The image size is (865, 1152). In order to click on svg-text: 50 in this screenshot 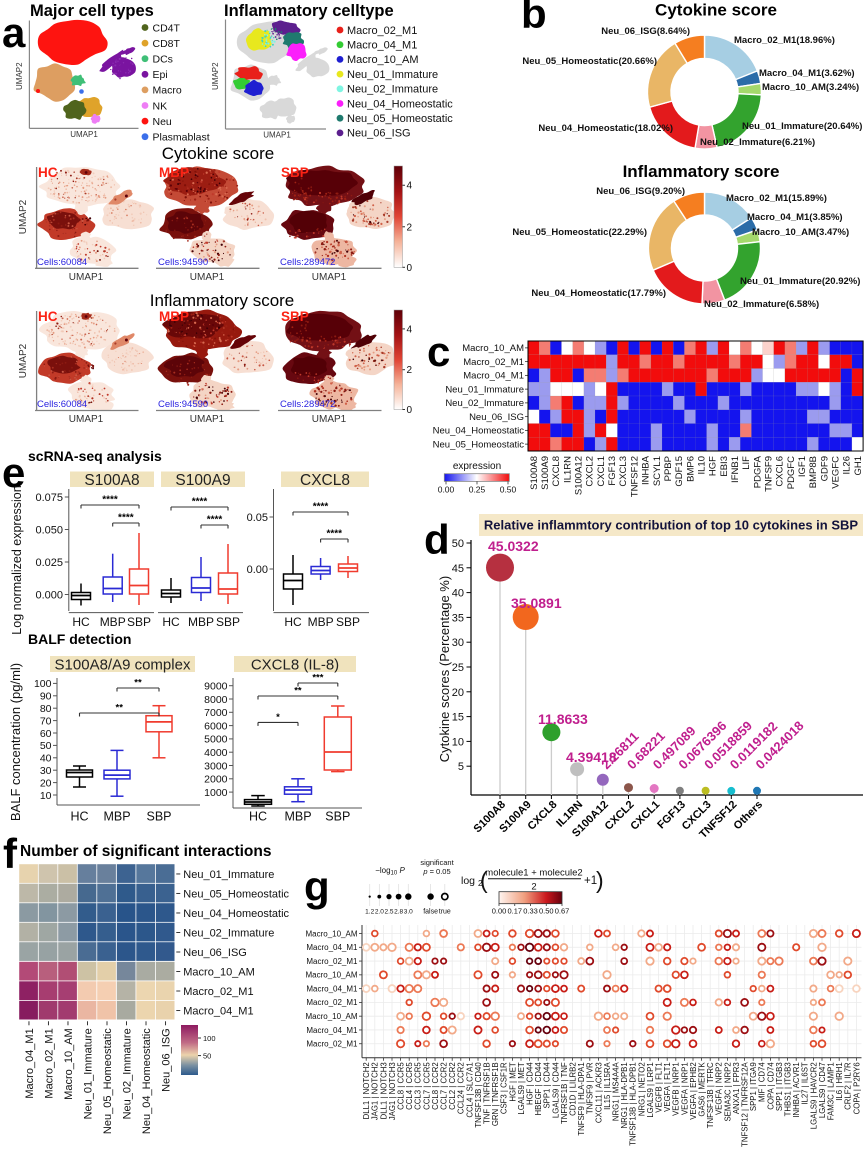, I will do `click(458, 544)`.